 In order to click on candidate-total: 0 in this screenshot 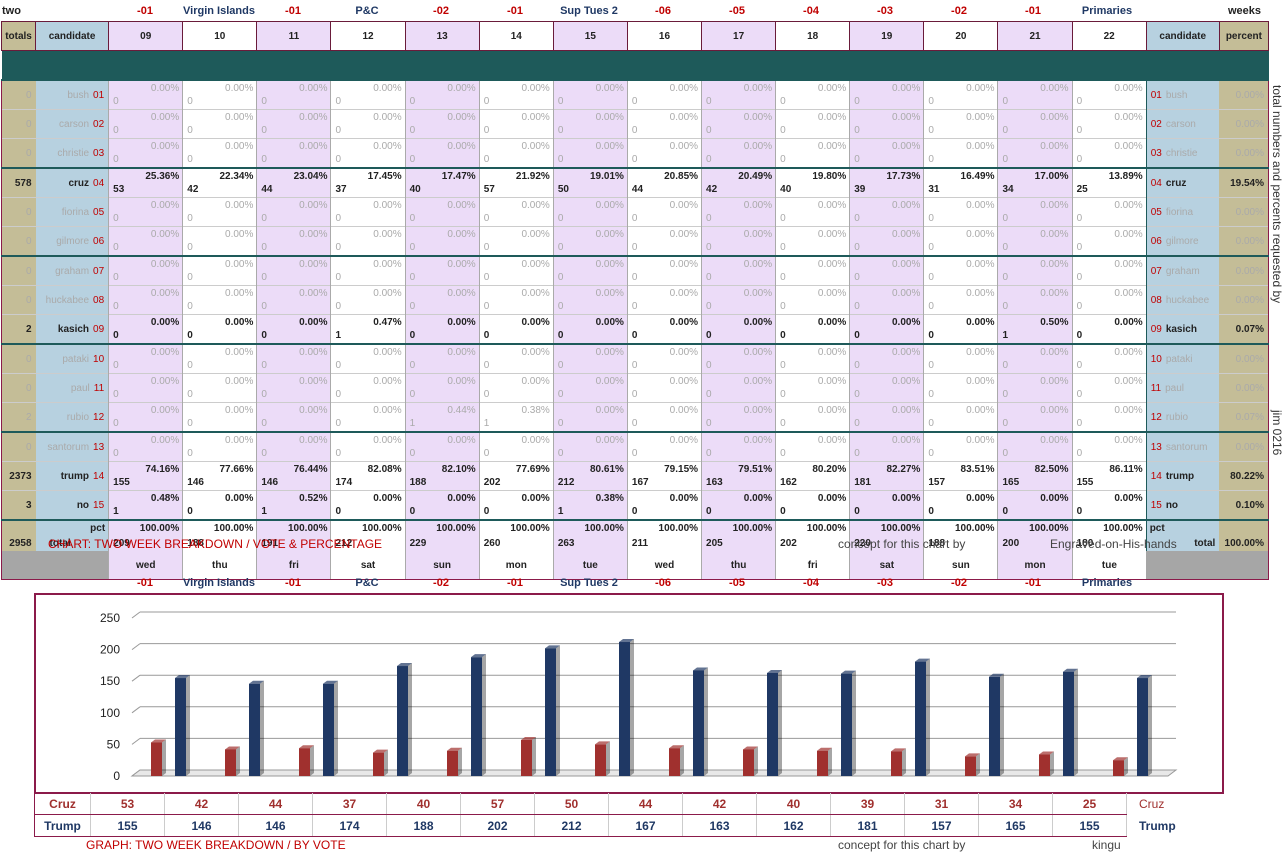, I will do `click(18, 300)`.